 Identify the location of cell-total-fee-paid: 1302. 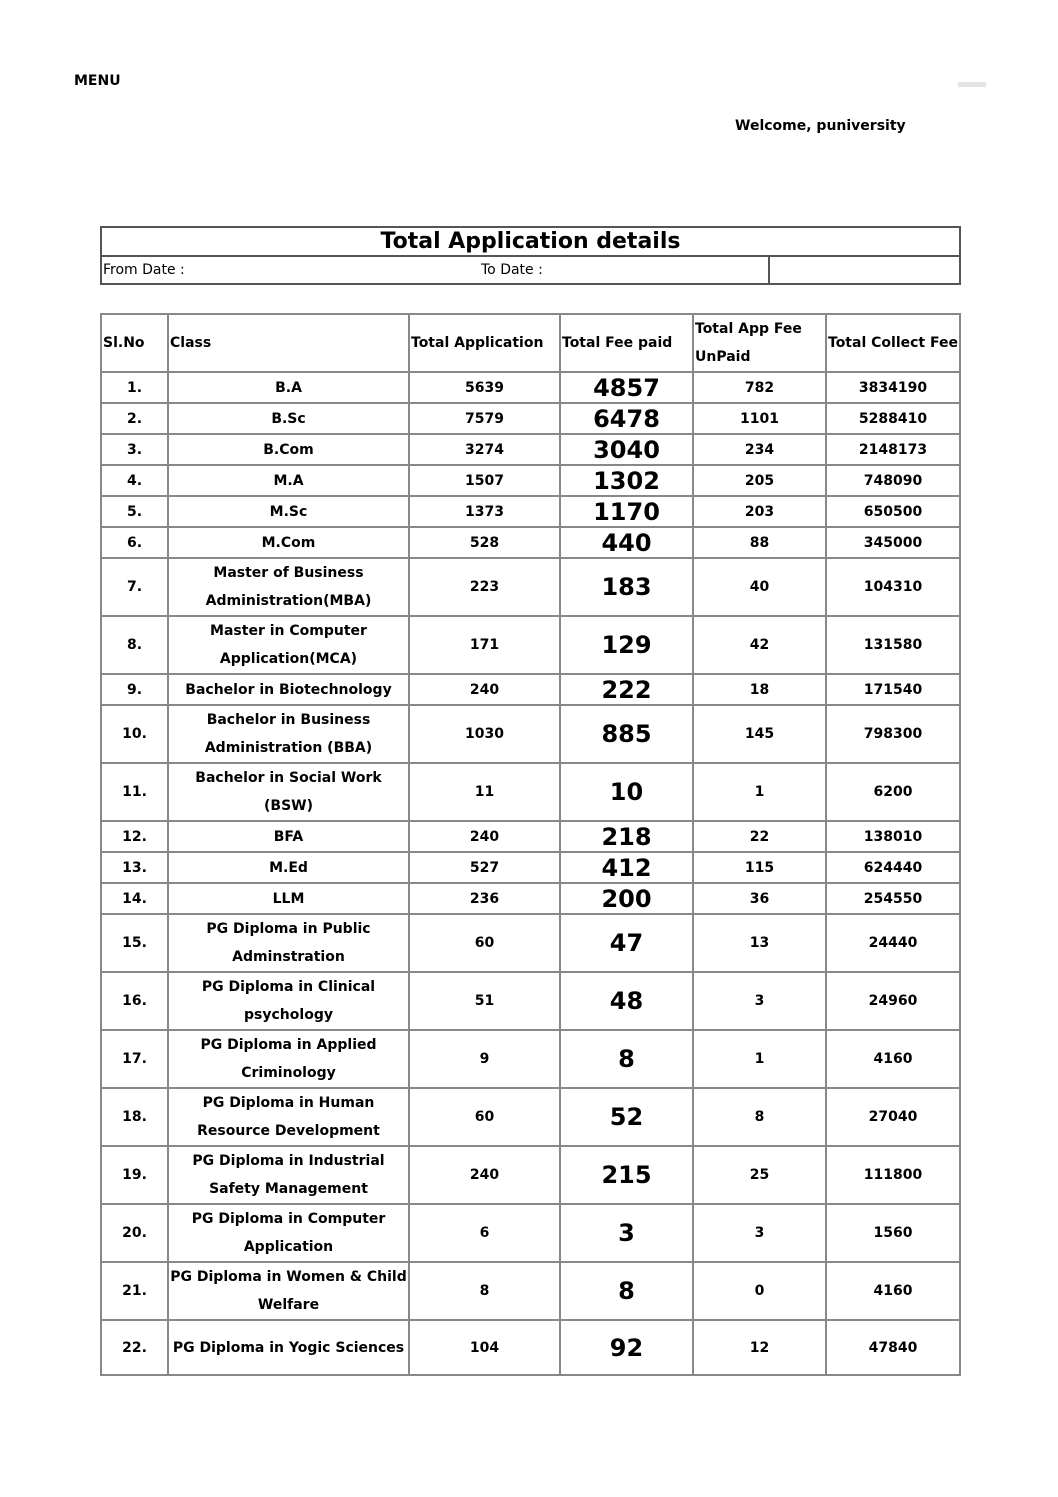
(626, 480).